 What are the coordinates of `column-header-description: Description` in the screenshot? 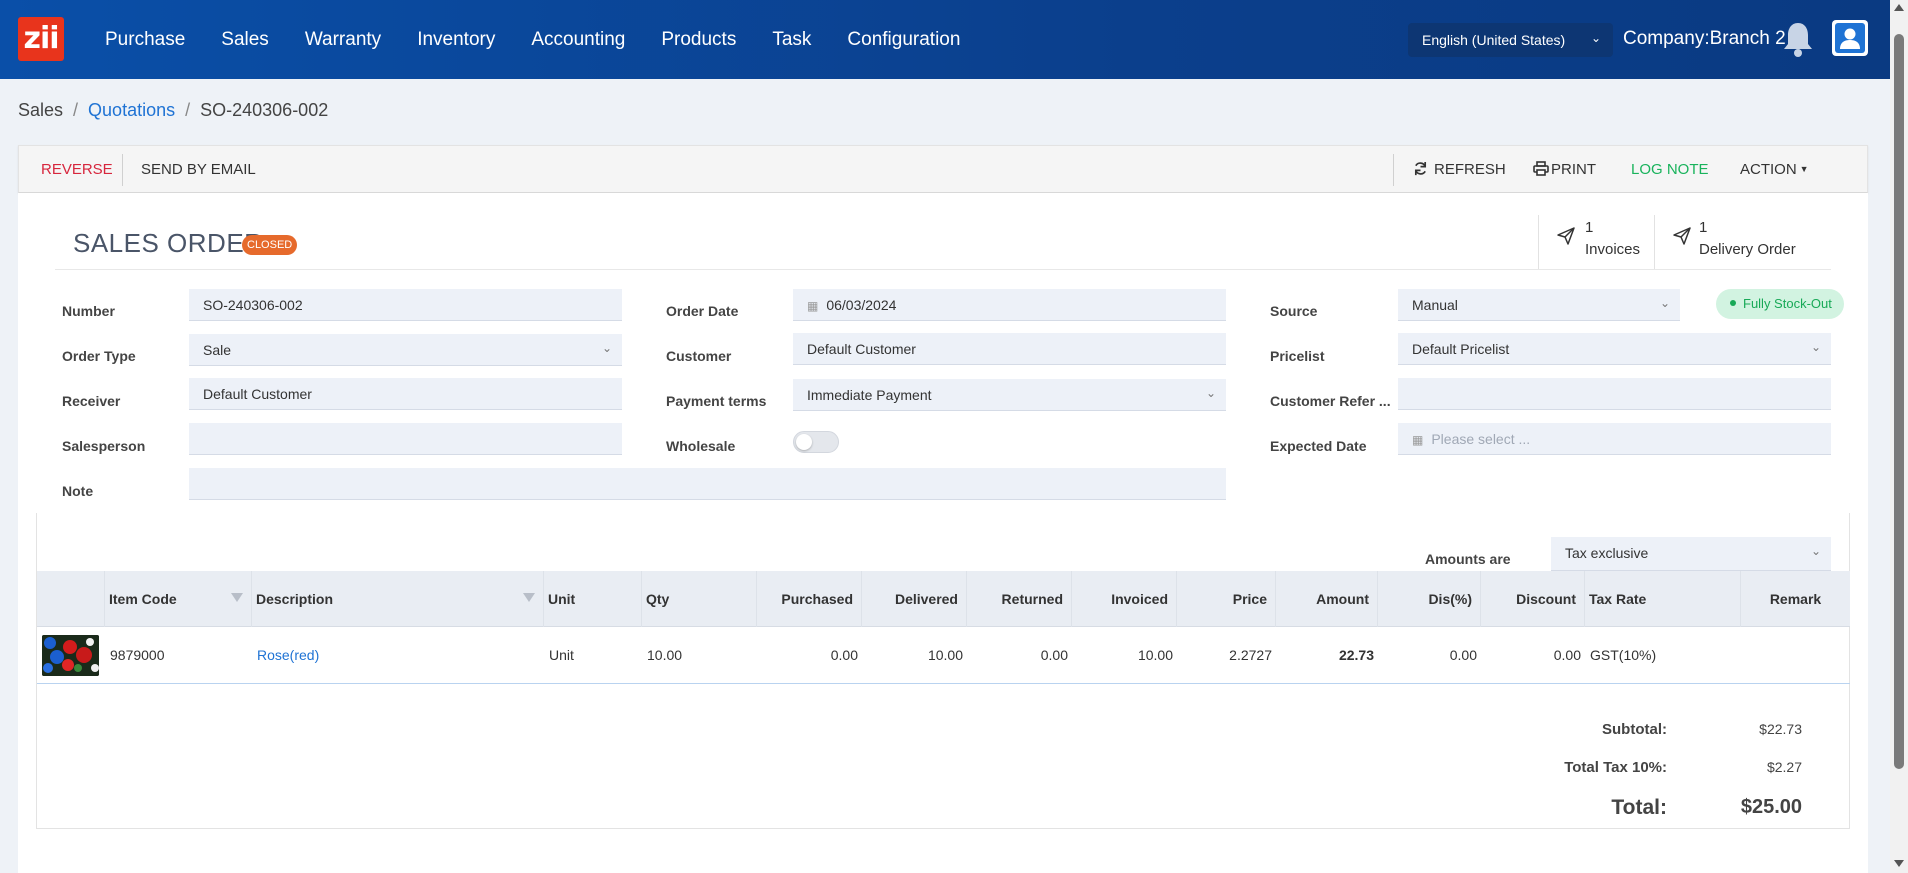 It's located at (398, 599).